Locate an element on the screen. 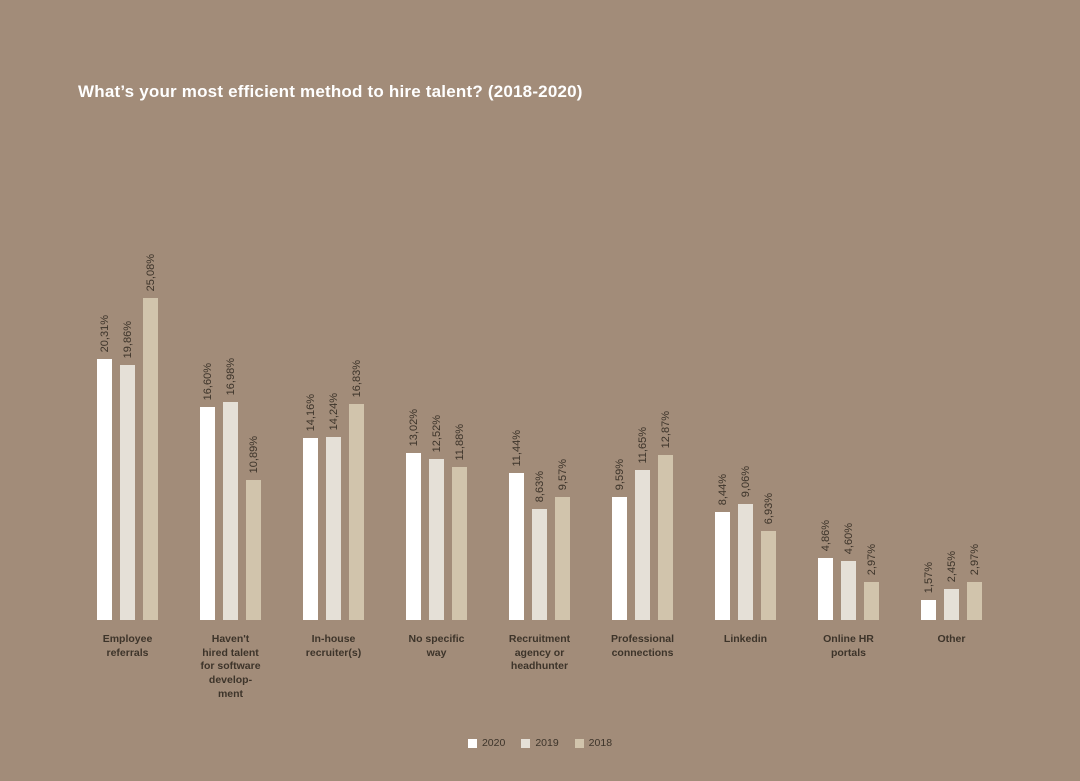  legend: 2020 2019 2018 is located at coordinates (540, 743).